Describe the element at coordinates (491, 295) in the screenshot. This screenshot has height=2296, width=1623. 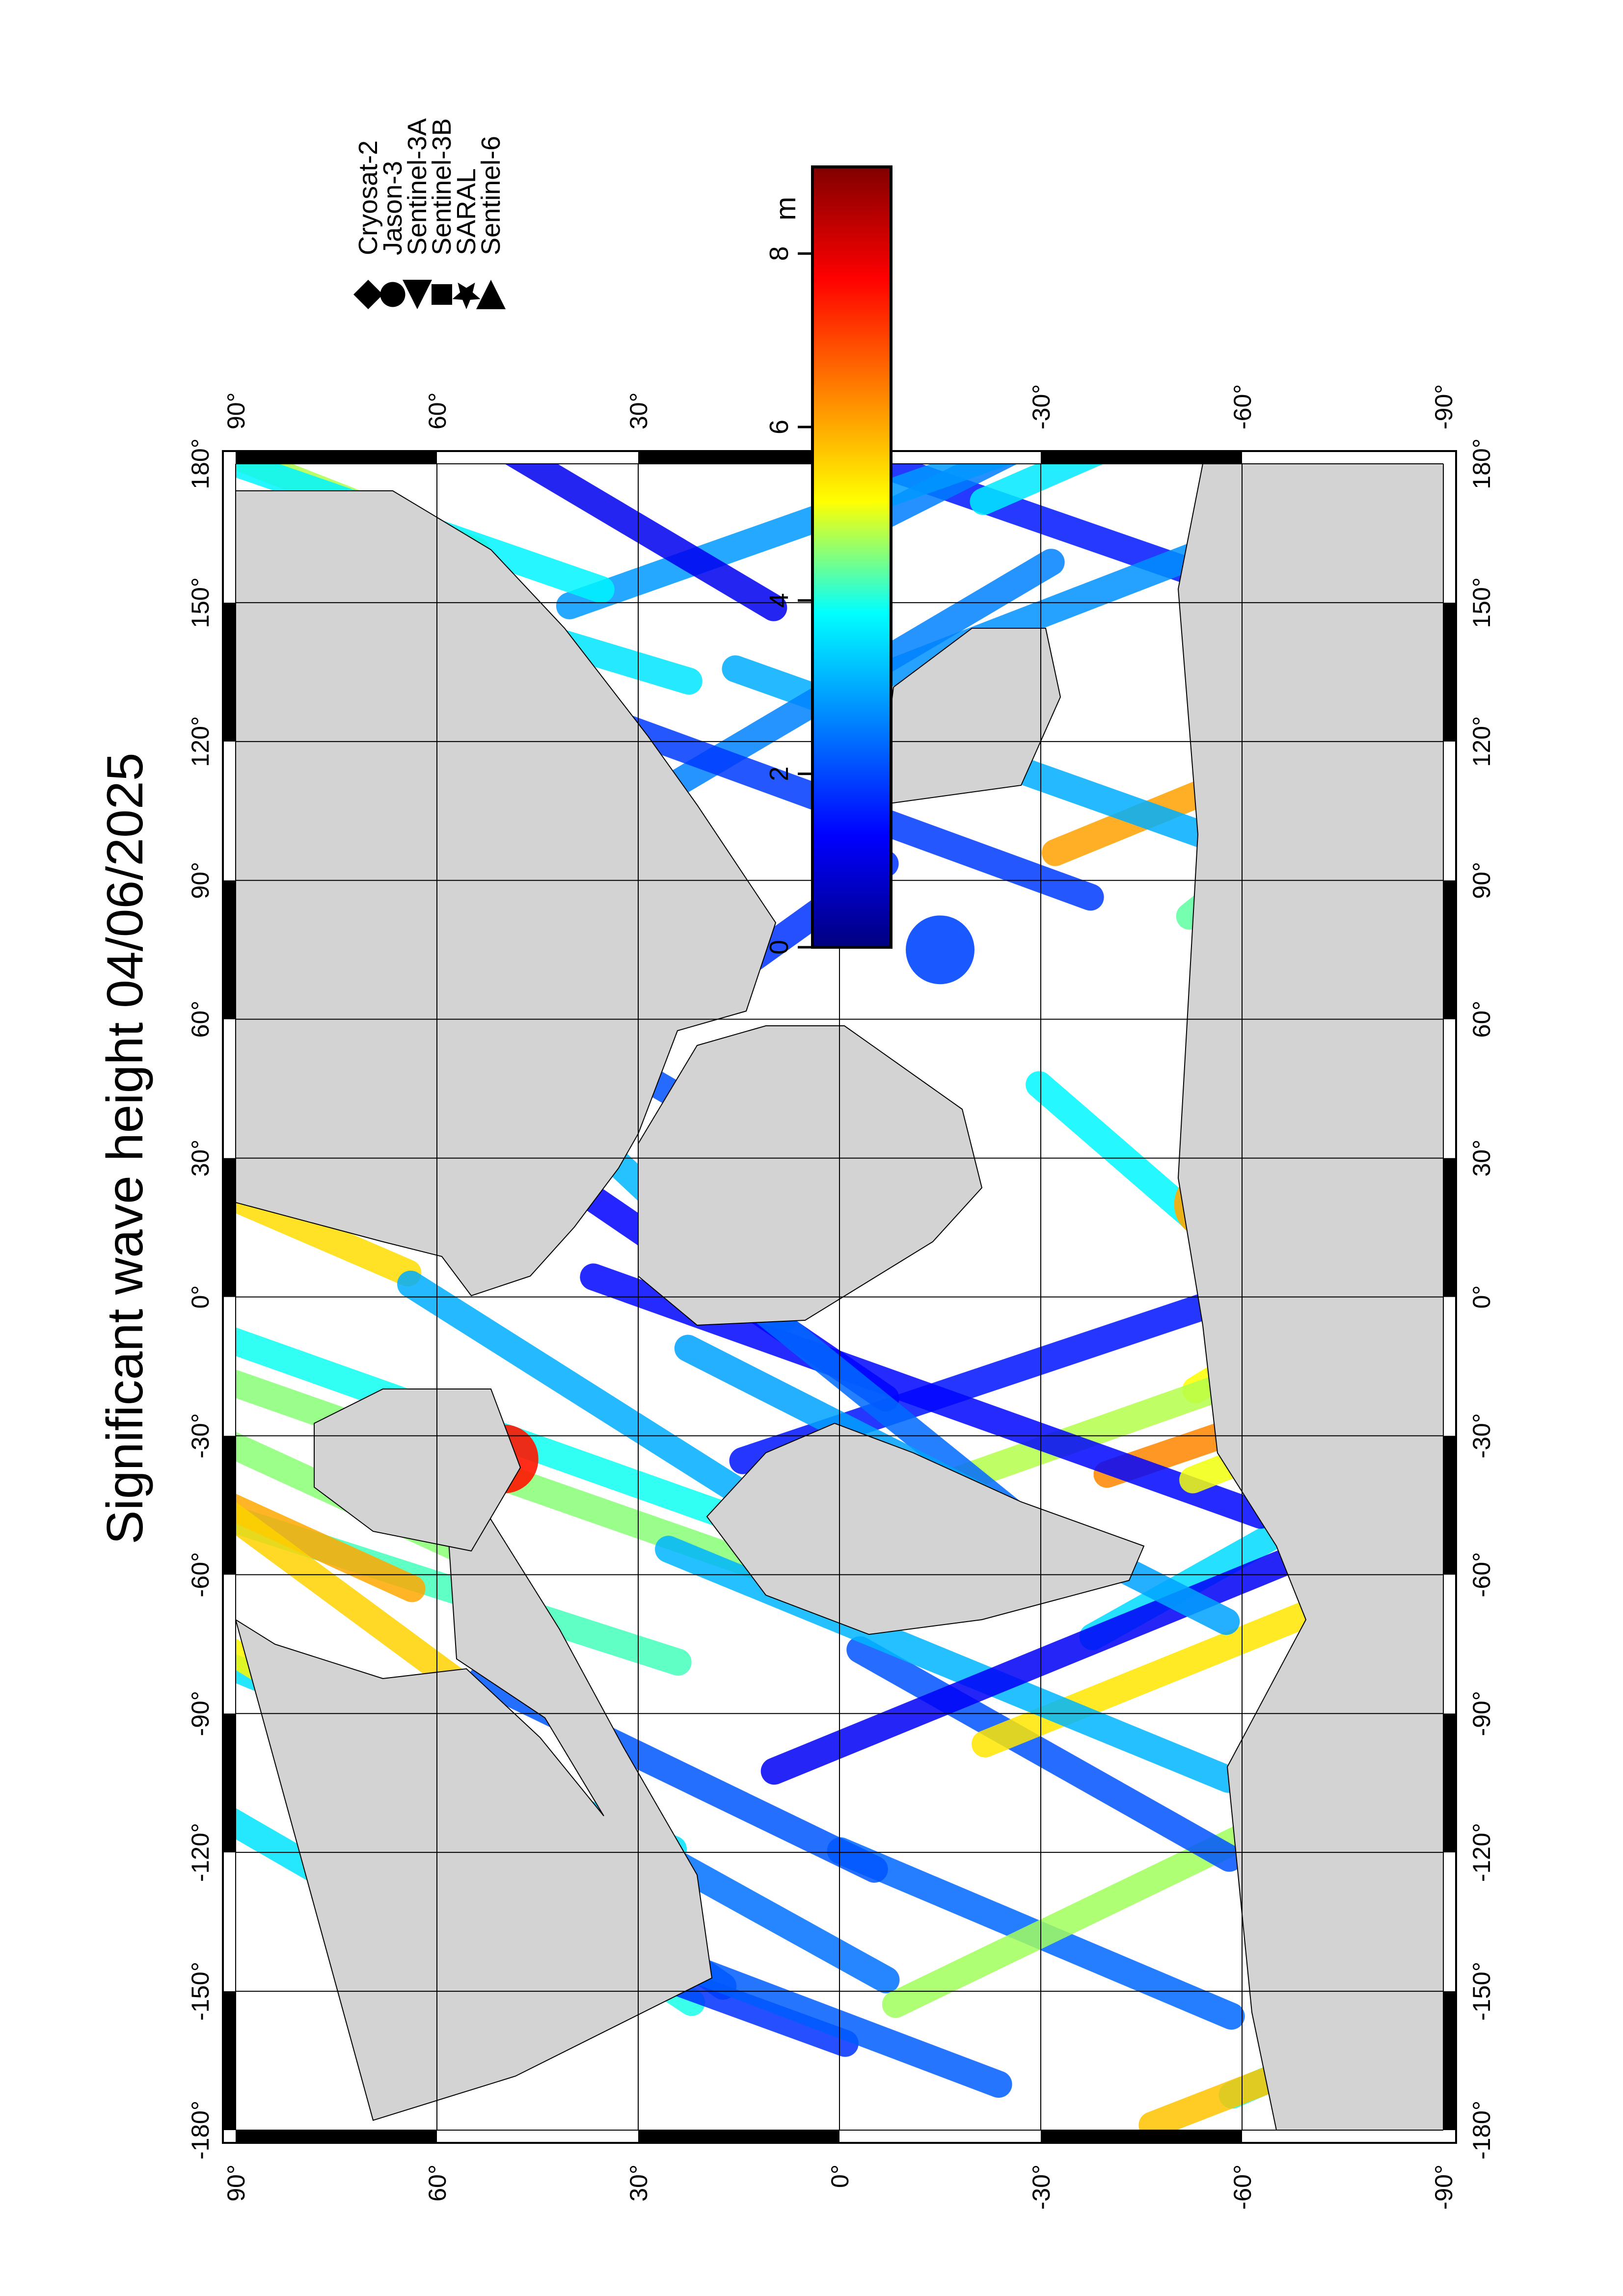
I see `triangle-right-icon` at that location.